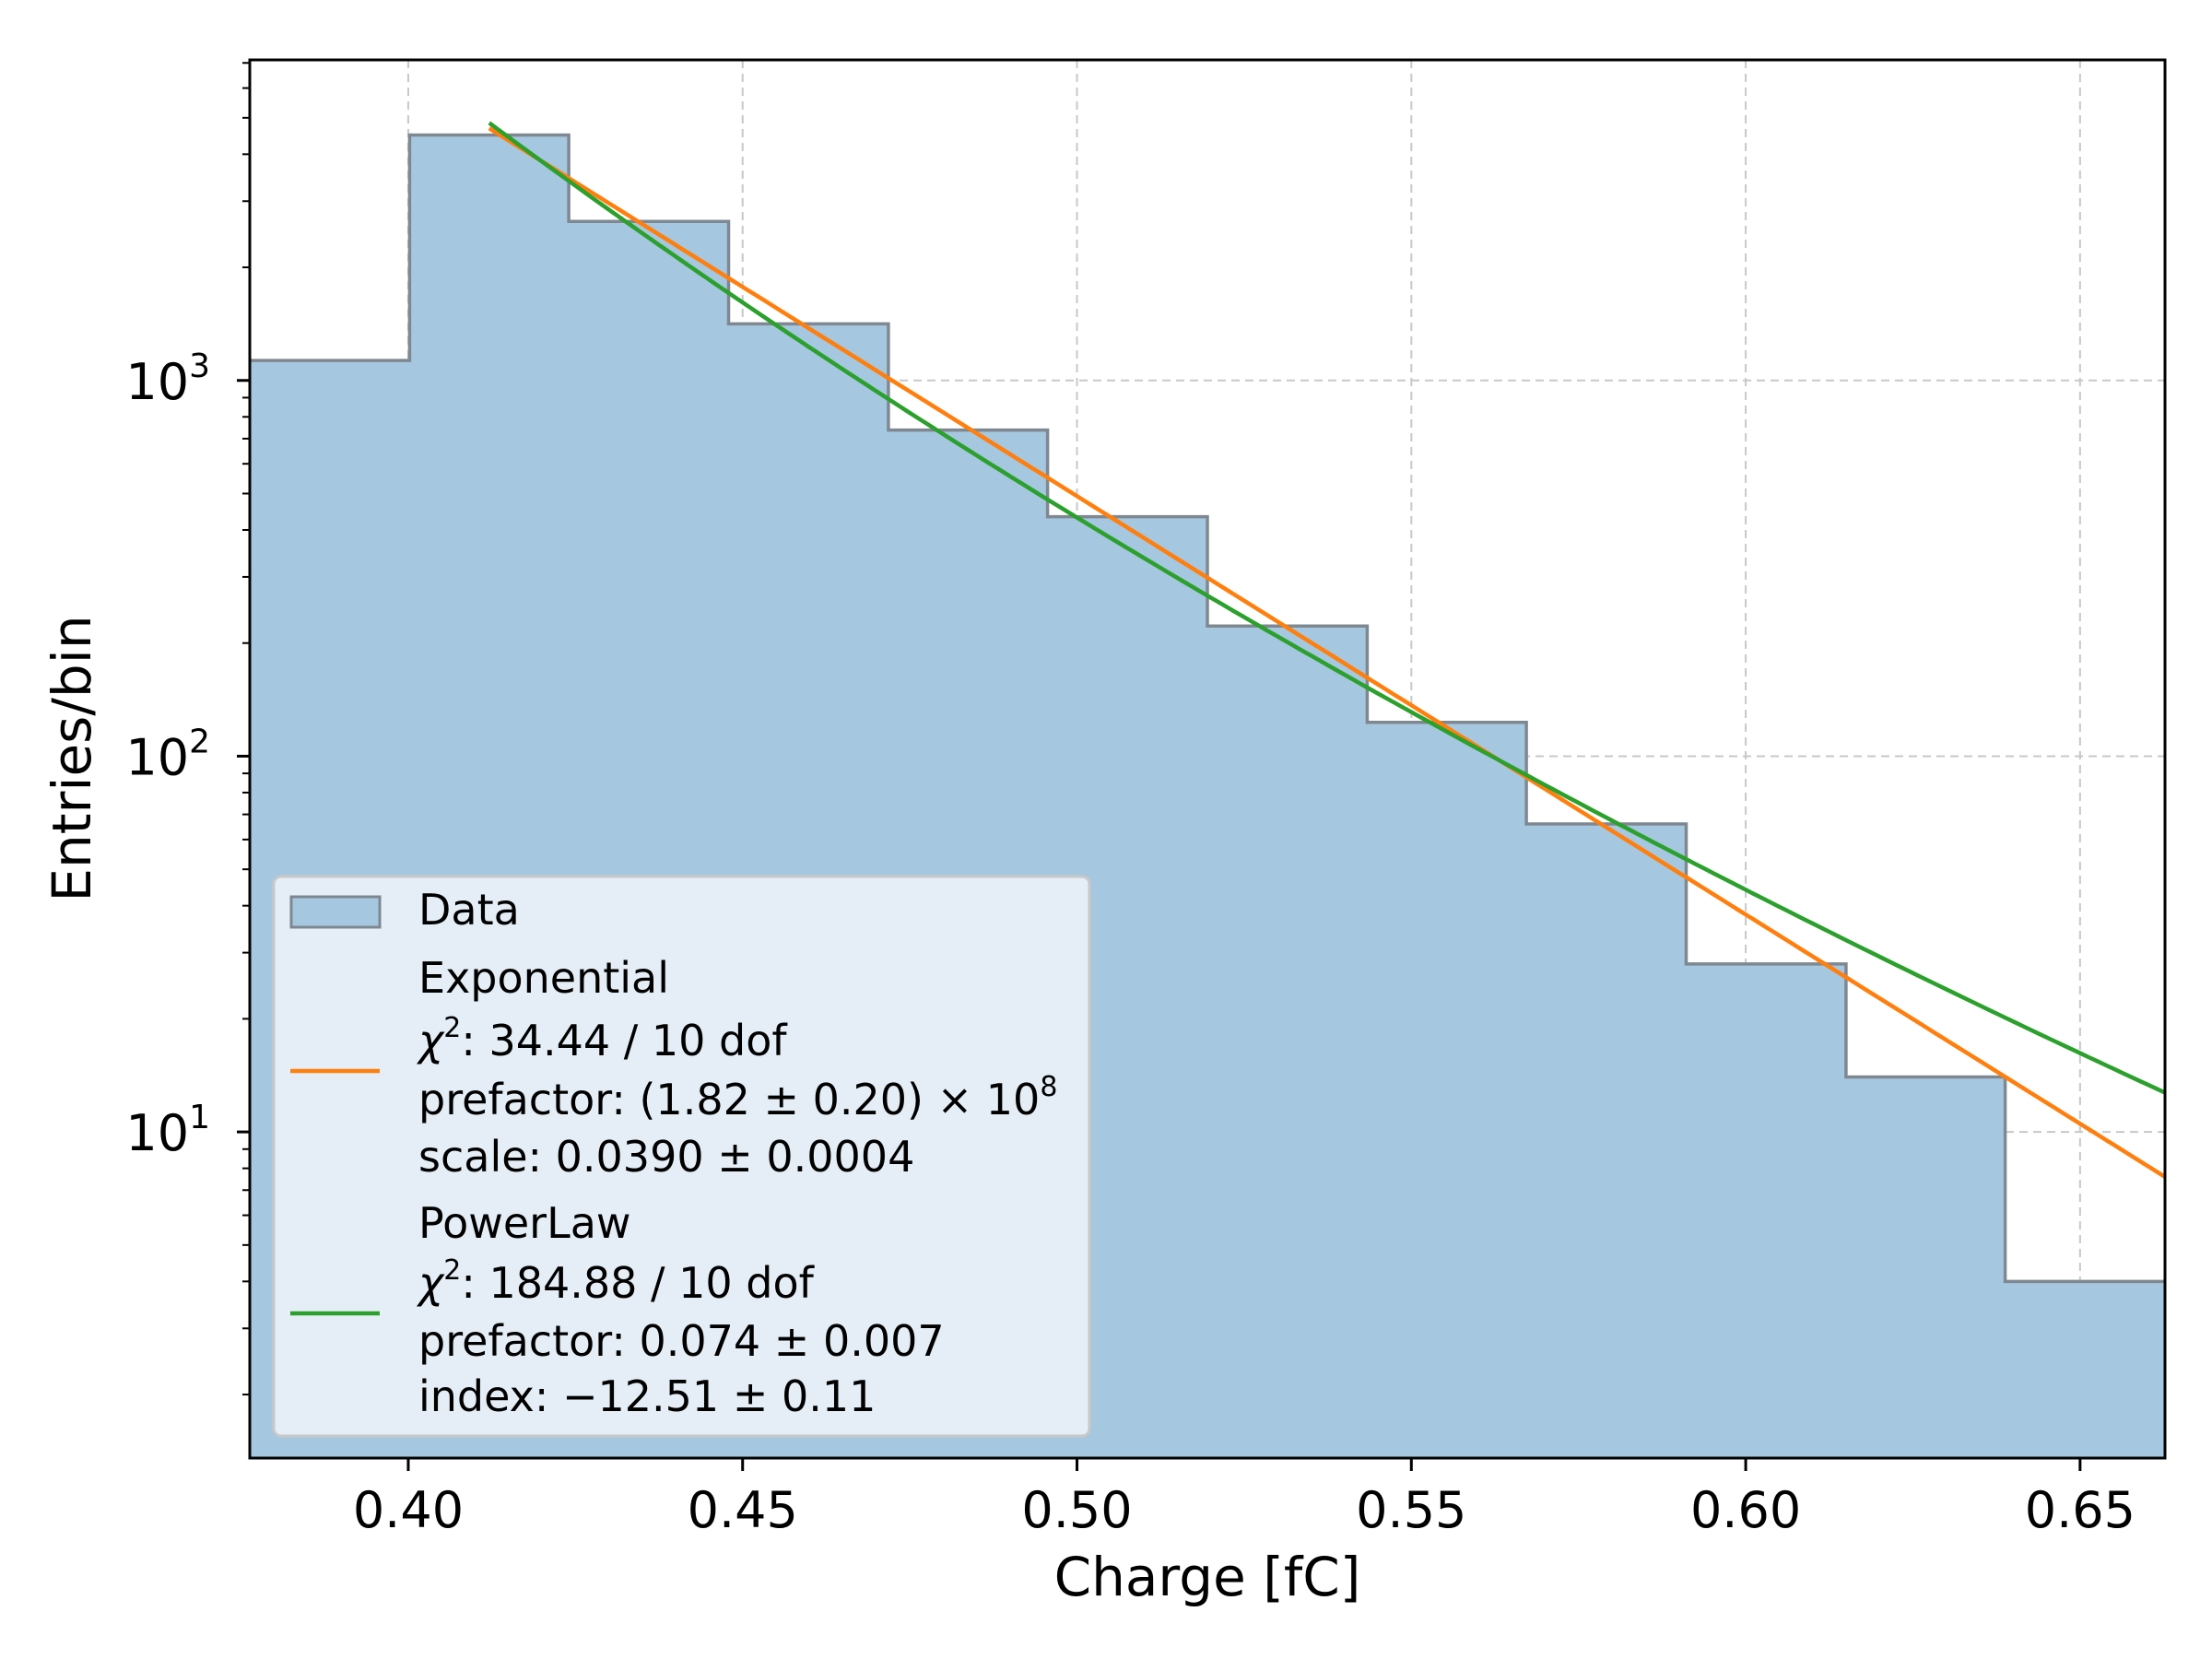 The height and width of the screenshot is (1659, 2212). I want to click on x-tick-label: 0.45, so click(743, 1510).